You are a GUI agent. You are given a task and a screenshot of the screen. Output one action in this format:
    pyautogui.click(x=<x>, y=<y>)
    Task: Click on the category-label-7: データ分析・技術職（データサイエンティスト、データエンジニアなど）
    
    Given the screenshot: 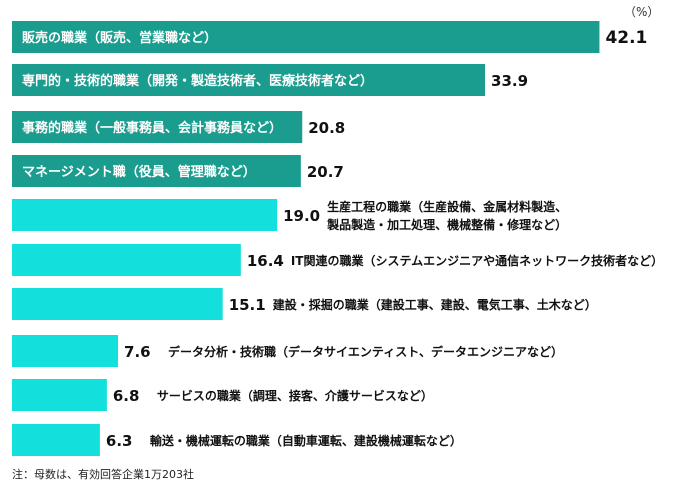 What is the action you would take?
    pyautogui.click(x=365, y=351)
    